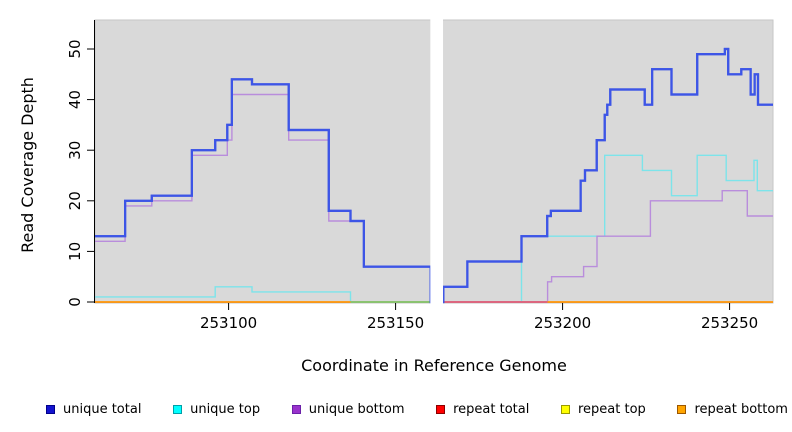  What do you see at coordinates (75, 251) in the screenshot?
I see `y-tick-label: 10` at bounding box center [75, 251].